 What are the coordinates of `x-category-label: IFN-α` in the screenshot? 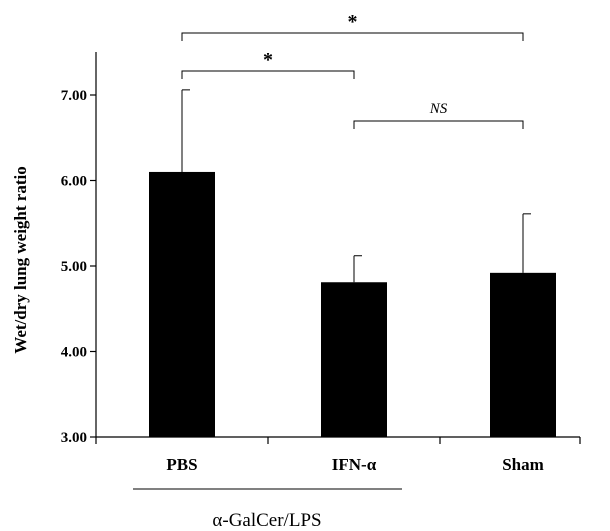 It's located at (354, 464).